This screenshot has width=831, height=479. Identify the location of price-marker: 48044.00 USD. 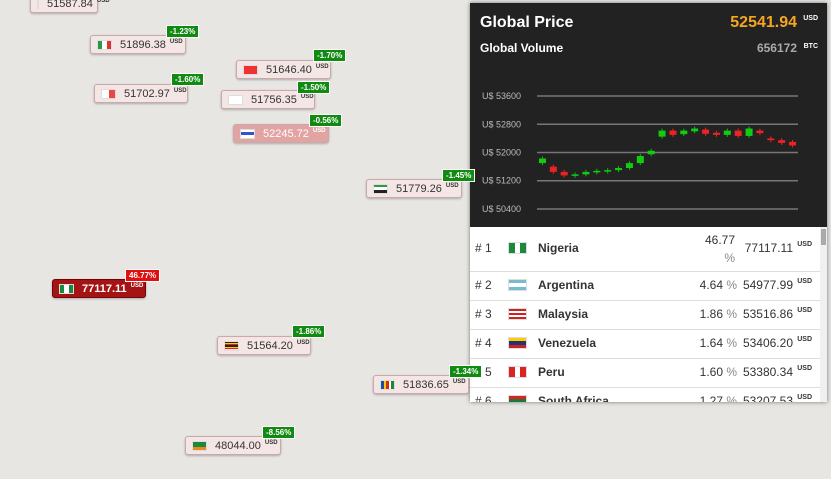
(233, 445).